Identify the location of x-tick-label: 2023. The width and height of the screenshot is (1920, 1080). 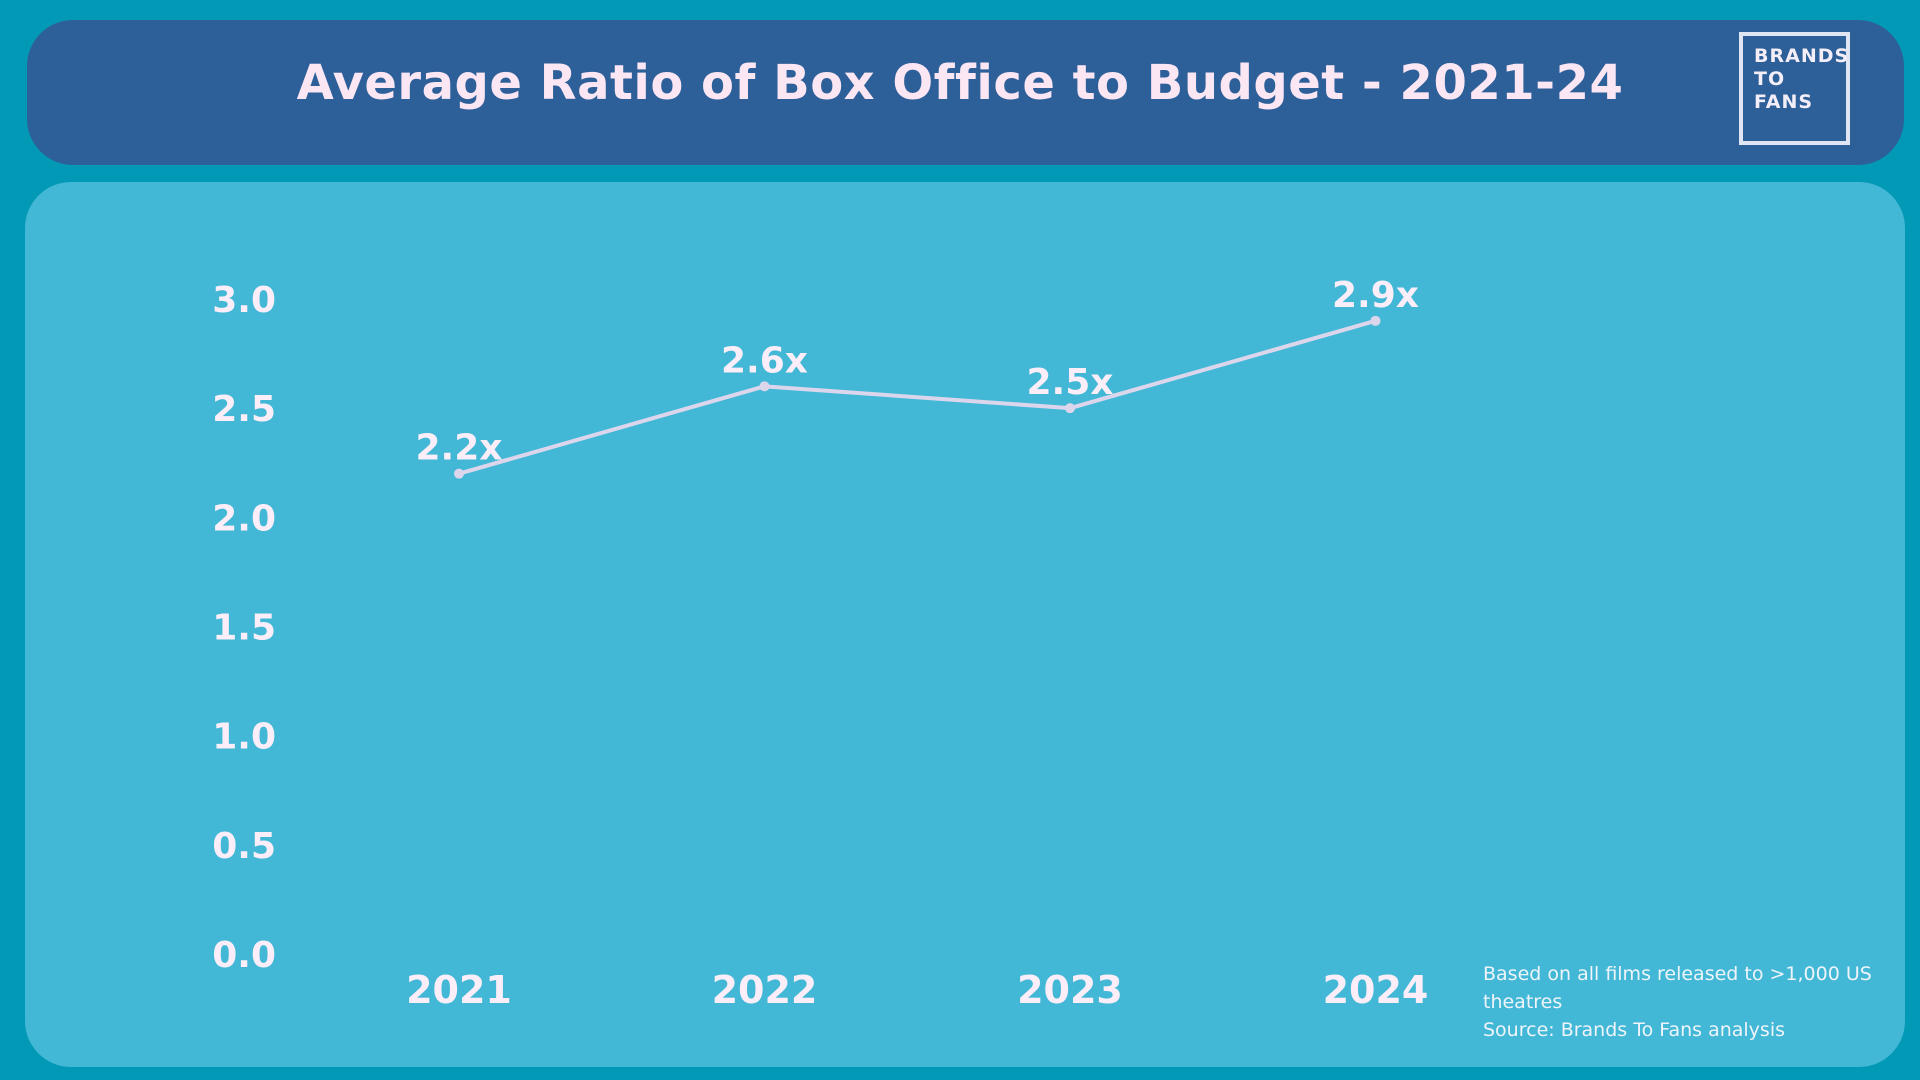
(1070, 990).